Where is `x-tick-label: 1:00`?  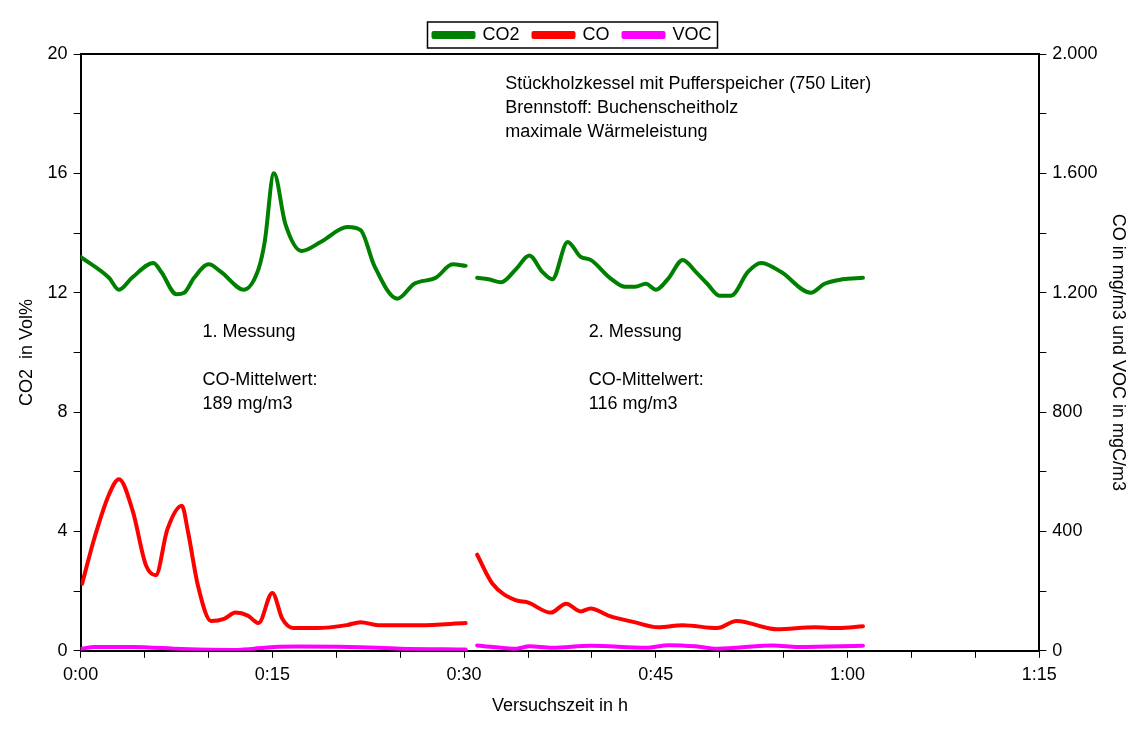
x-tick-label: 1:00 is located at coordinates (848, 673).